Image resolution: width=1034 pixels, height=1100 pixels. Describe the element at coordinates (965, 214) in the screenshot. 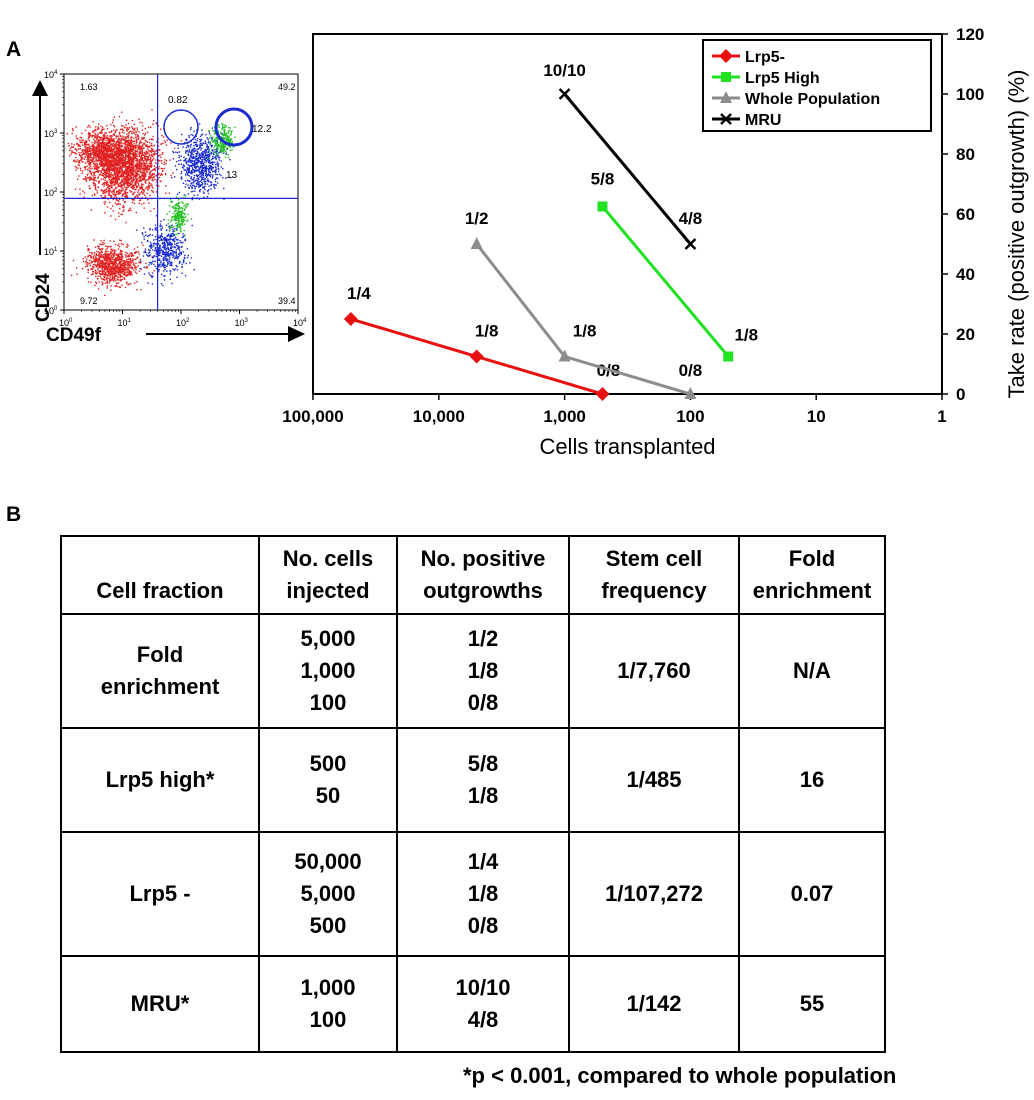

I see `y-tick-label: 60` at that location.